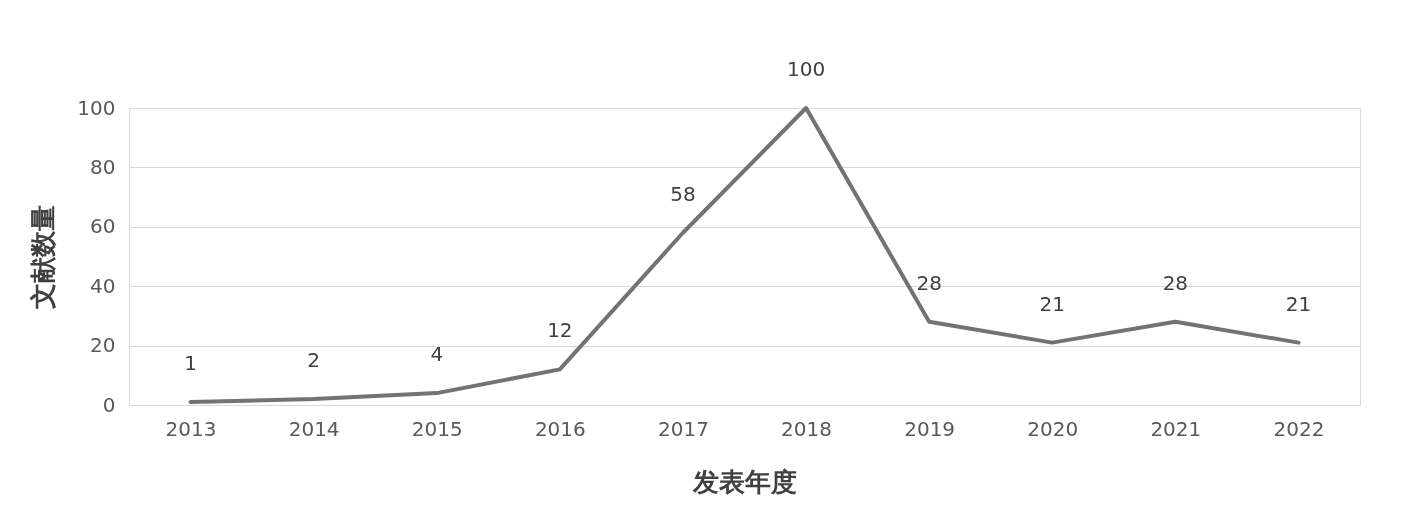 The image size is (1417, 515). I want to click on x-axis-title: 发表年度, so click(744, 481).